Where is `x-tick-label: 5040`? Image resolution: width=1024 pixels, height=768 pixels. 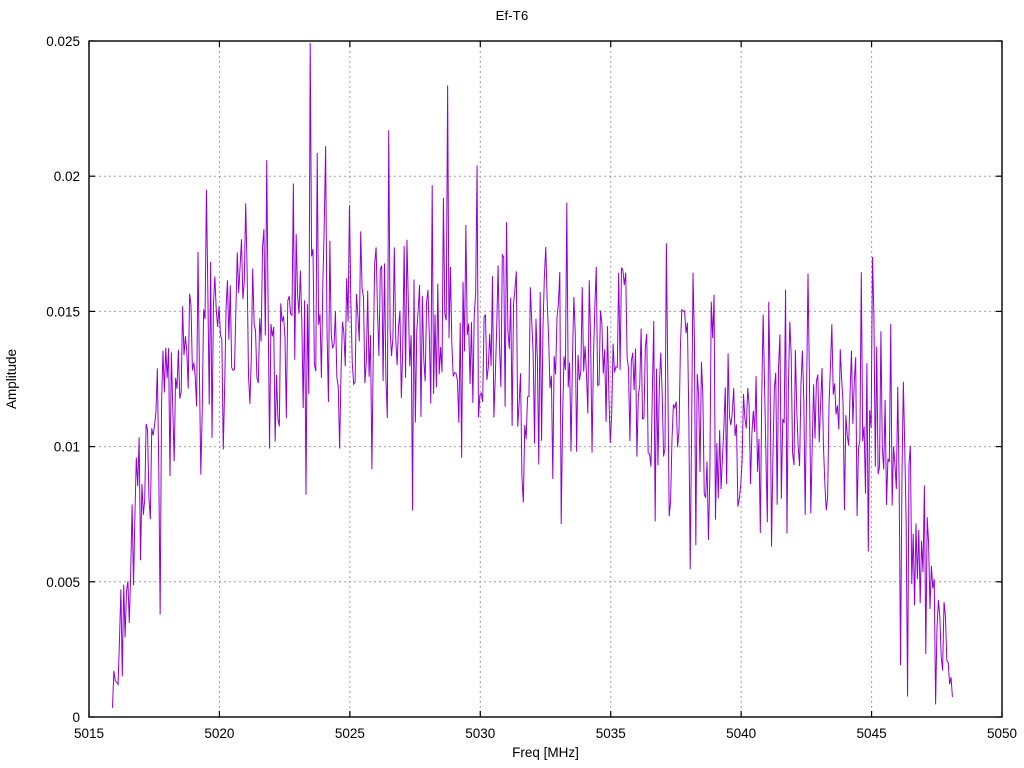 x-tick-label: 5040 is located at coordinates (741, 733).